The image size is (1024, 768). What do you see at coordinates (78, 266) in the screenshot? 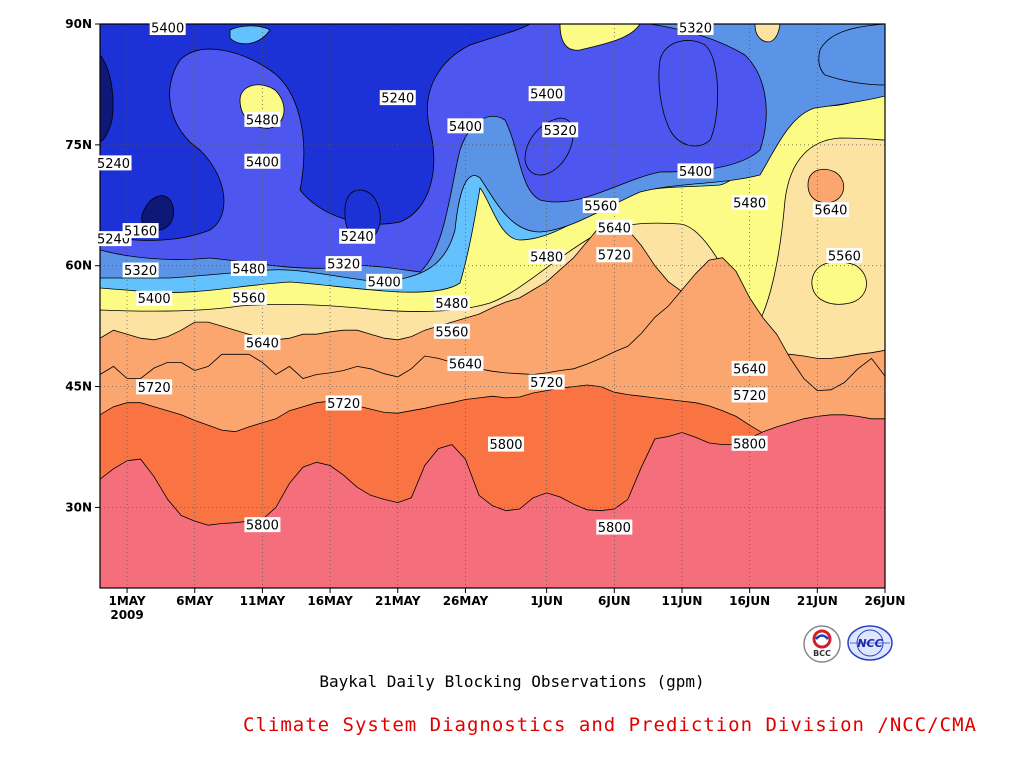
I see `y-tick-label: 60N` at bounding box center [78, 266].